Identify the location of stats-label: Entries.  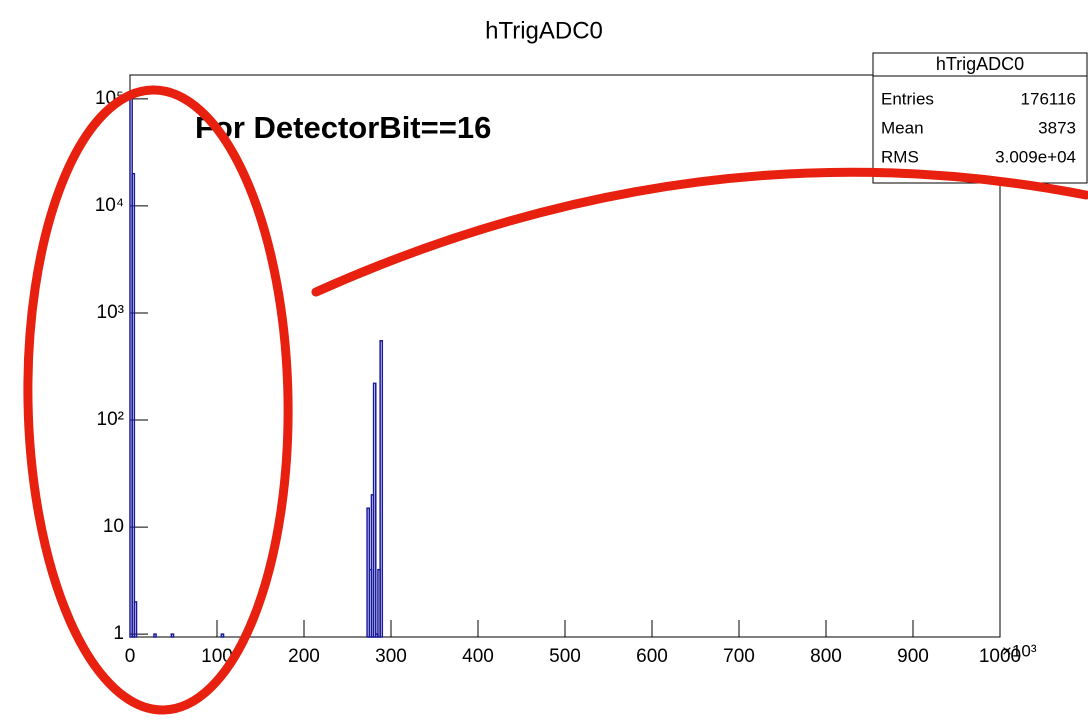
(907, 98).